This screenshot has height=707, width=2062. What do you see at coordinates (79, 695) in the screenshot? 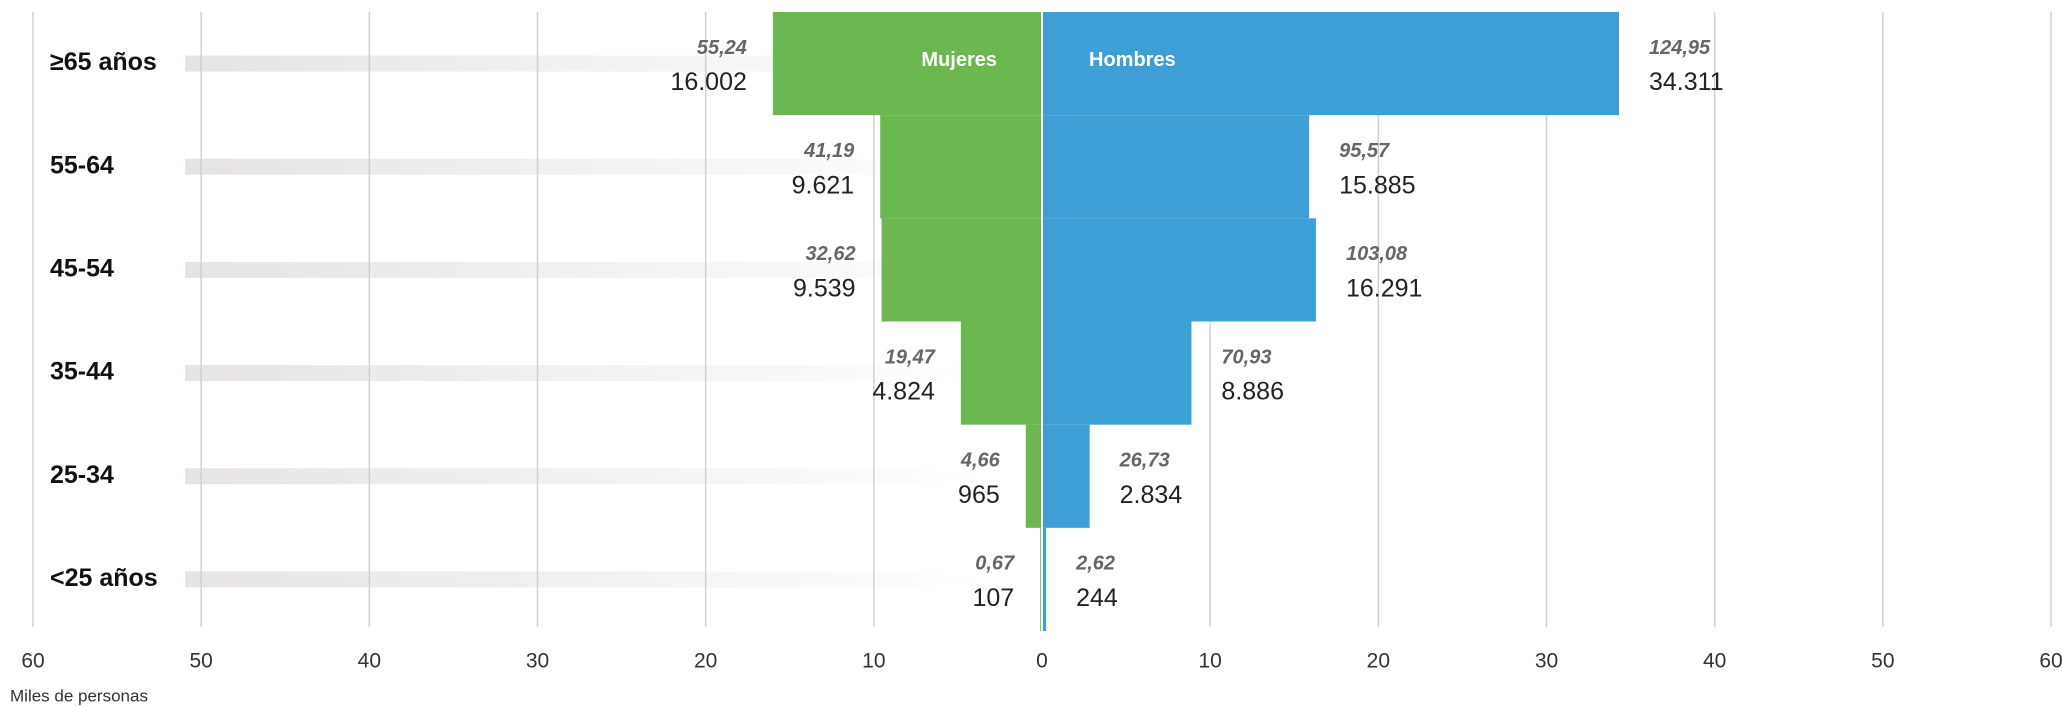
I see `axis-label: Miles de personas` at bounding box center [79, 695].